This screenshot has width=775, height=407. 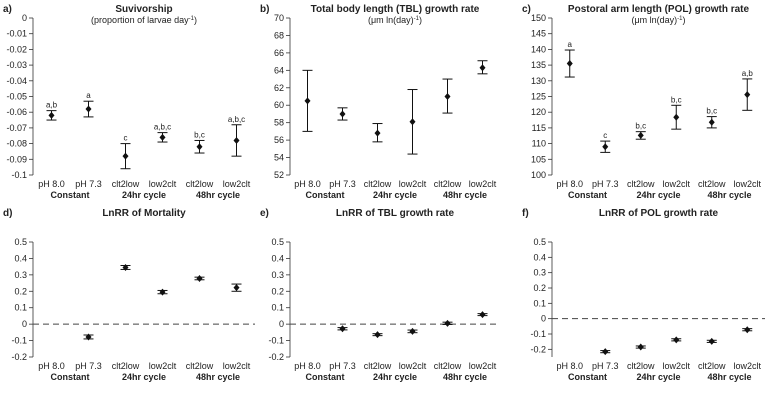 I want to click on y-tick-label: 105, so click(x=538, y=159).